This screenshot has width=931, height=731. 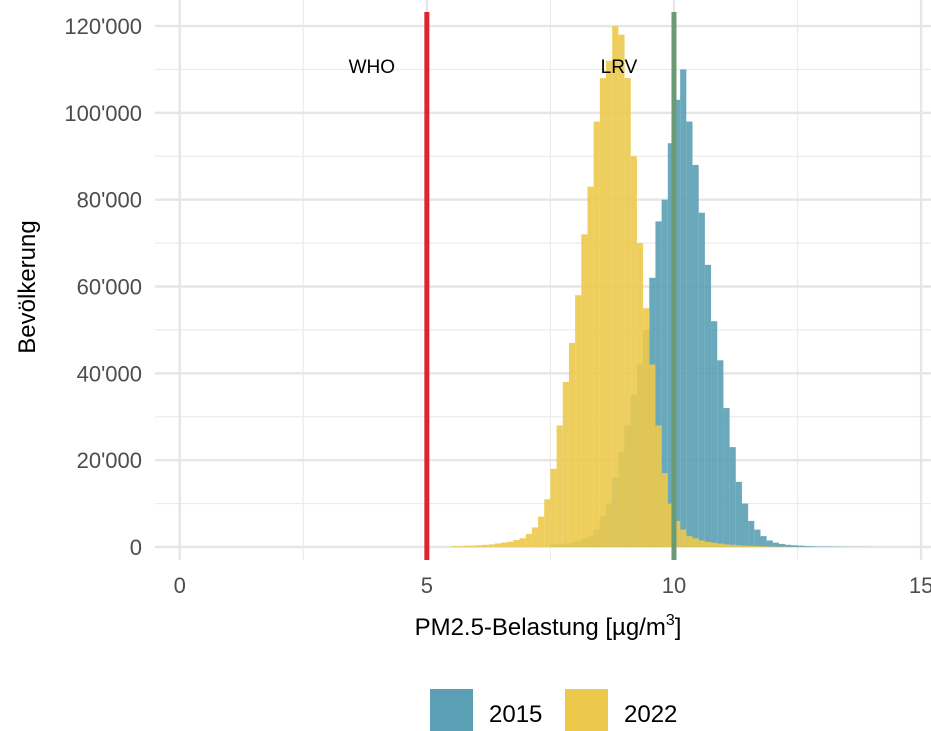 What do you see at coordinates (451, 710) in the screenshot?
I see `legend-swatch-2015` at bounding box center [451, 710].